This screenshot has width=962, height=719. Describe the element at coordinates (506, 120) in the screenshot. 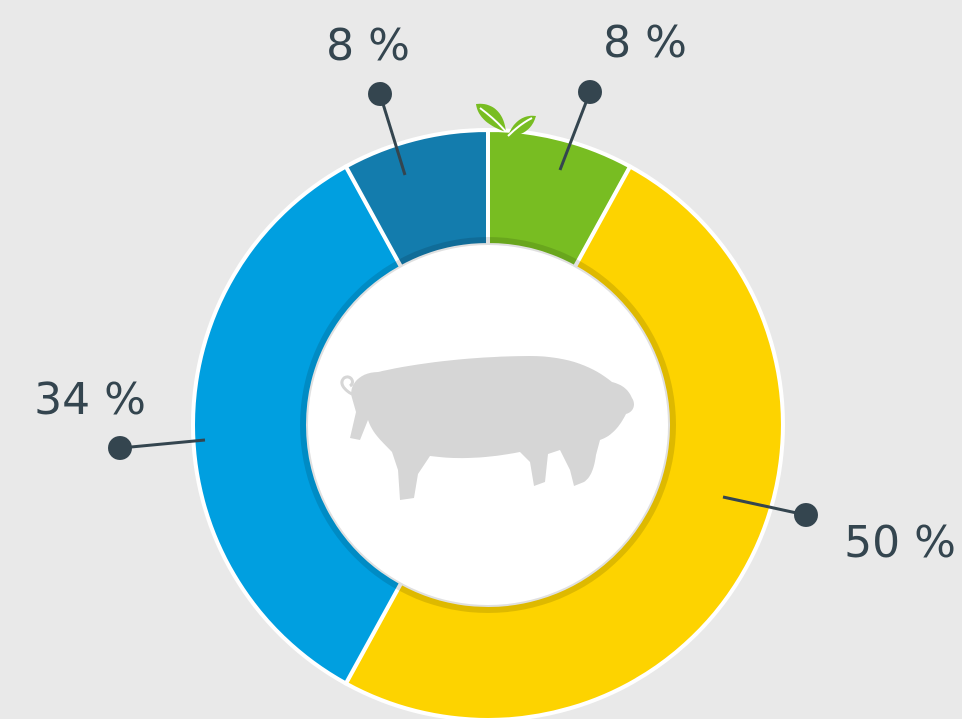

I see `leaf-icon` at that location.